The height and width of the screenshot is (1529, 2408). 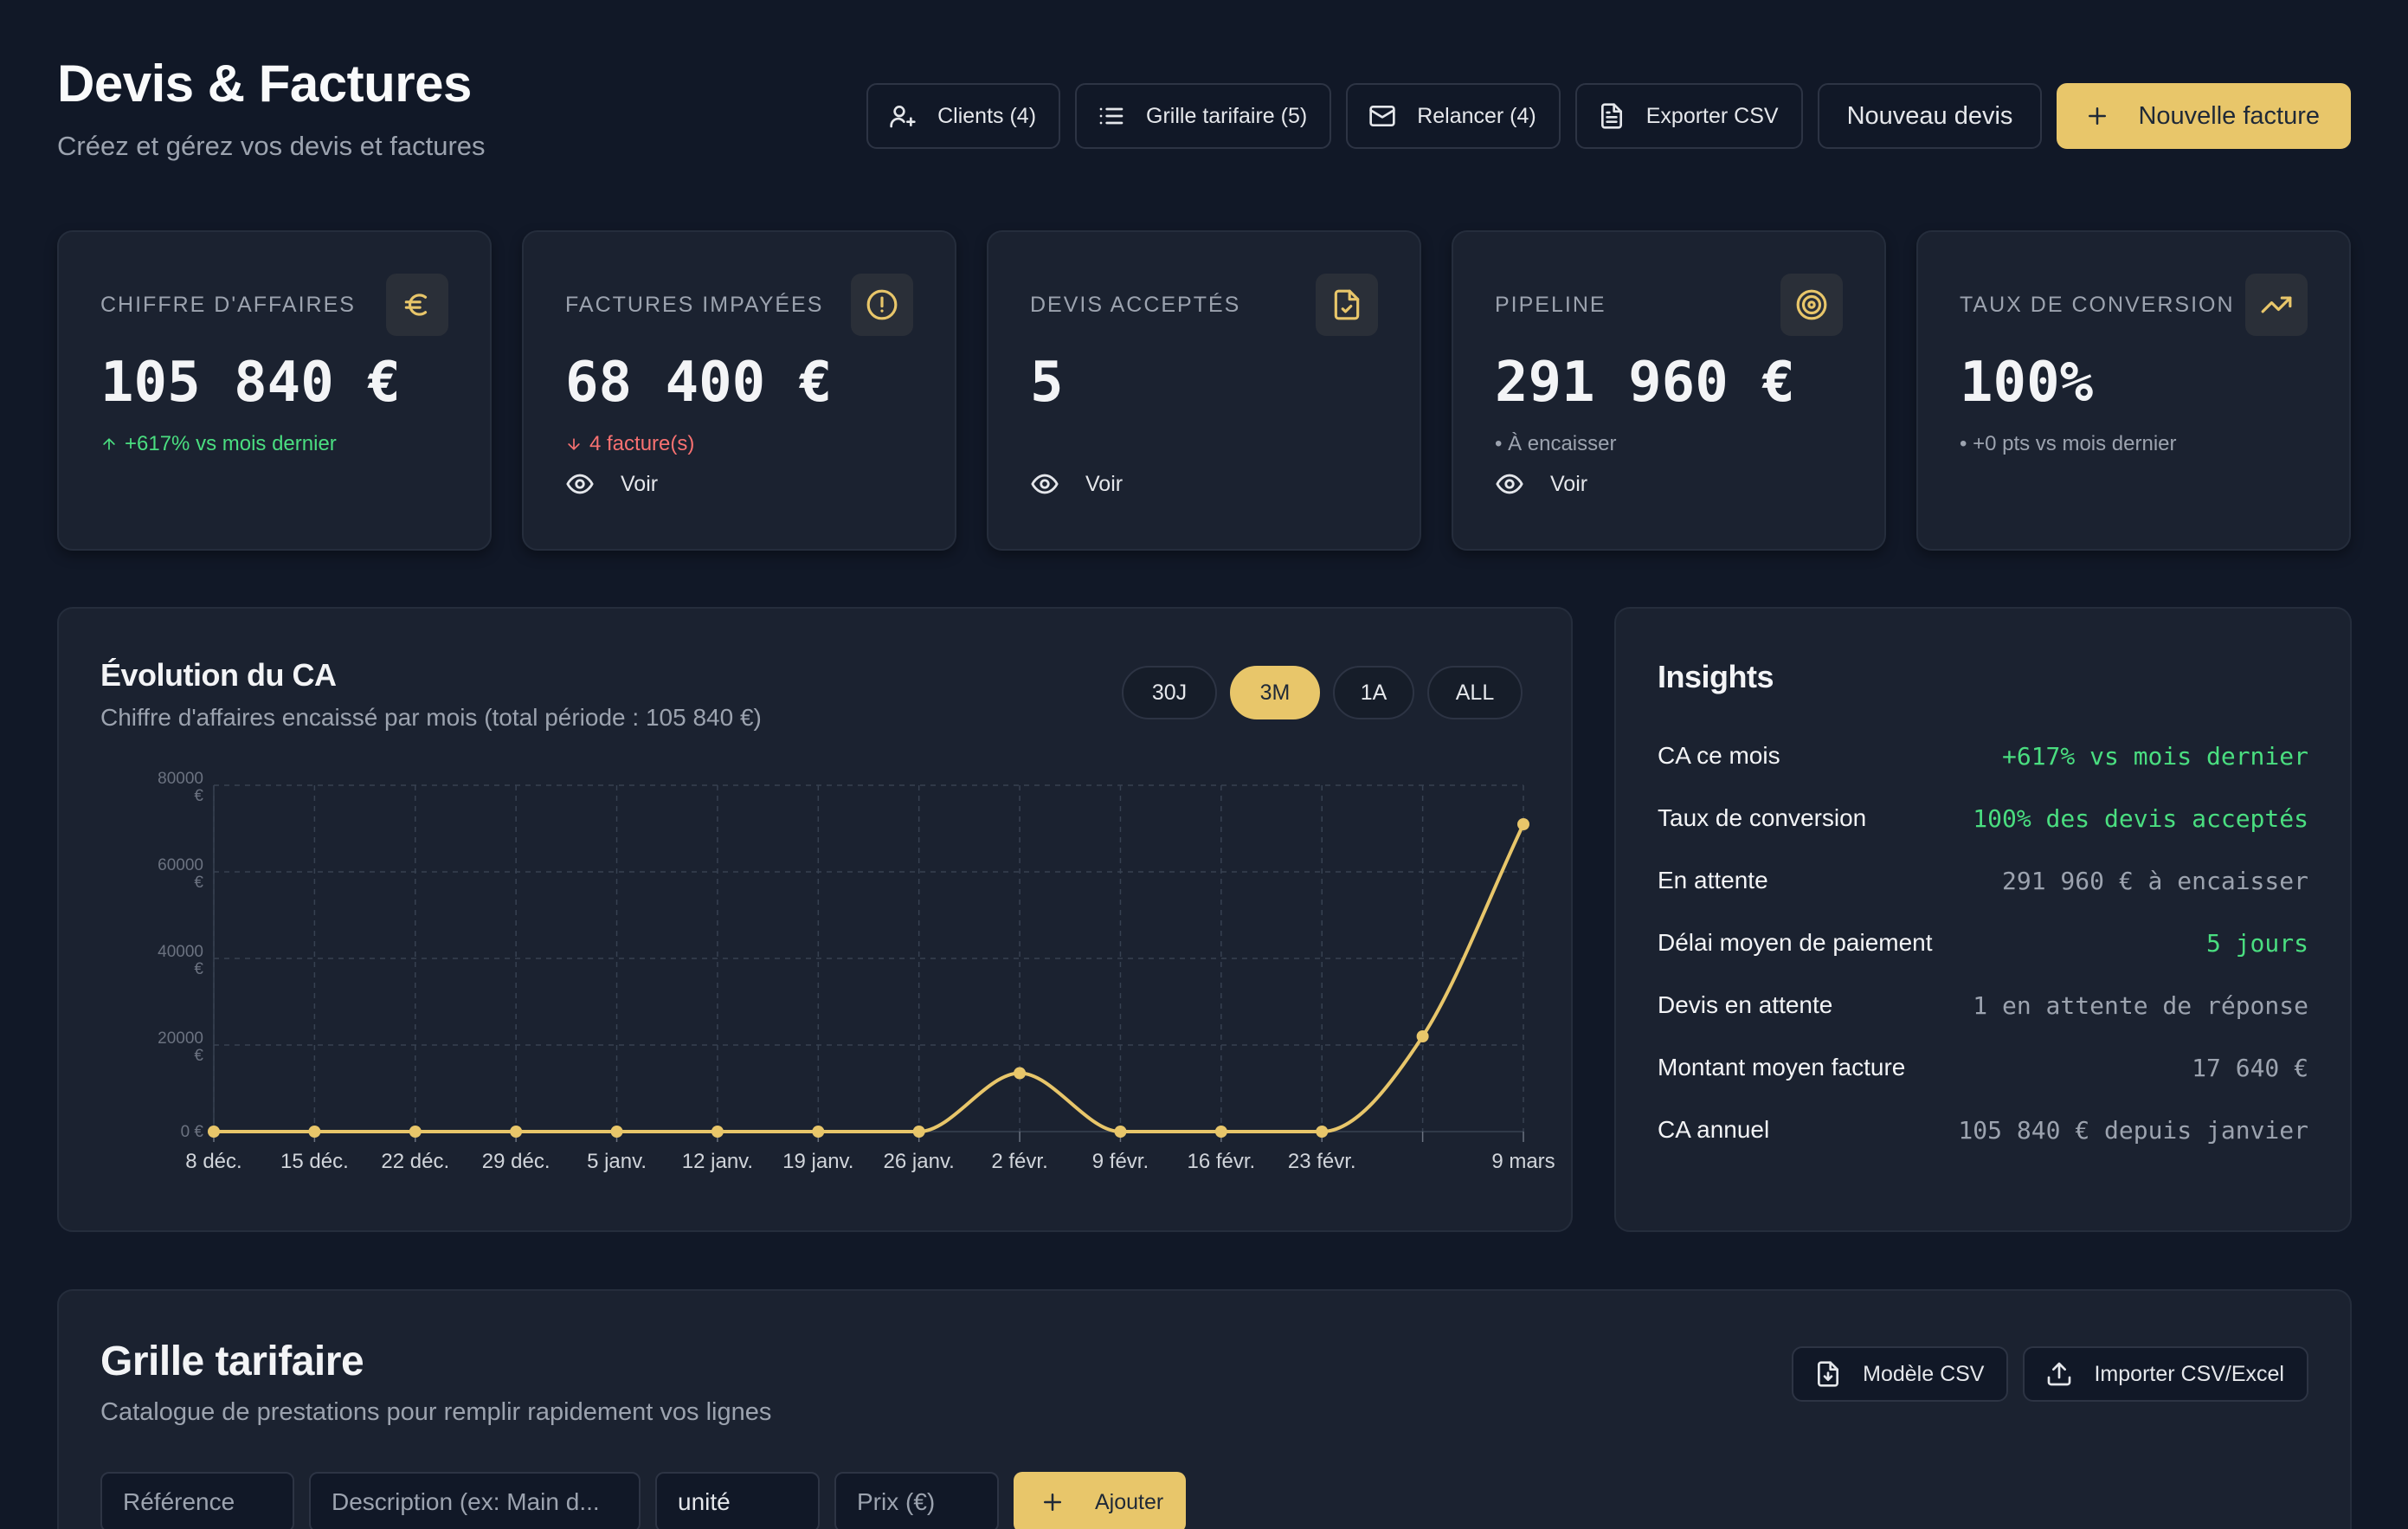 I want to click on new-invoice-button: Nouvelle facture, so click(x=2204, y=116).